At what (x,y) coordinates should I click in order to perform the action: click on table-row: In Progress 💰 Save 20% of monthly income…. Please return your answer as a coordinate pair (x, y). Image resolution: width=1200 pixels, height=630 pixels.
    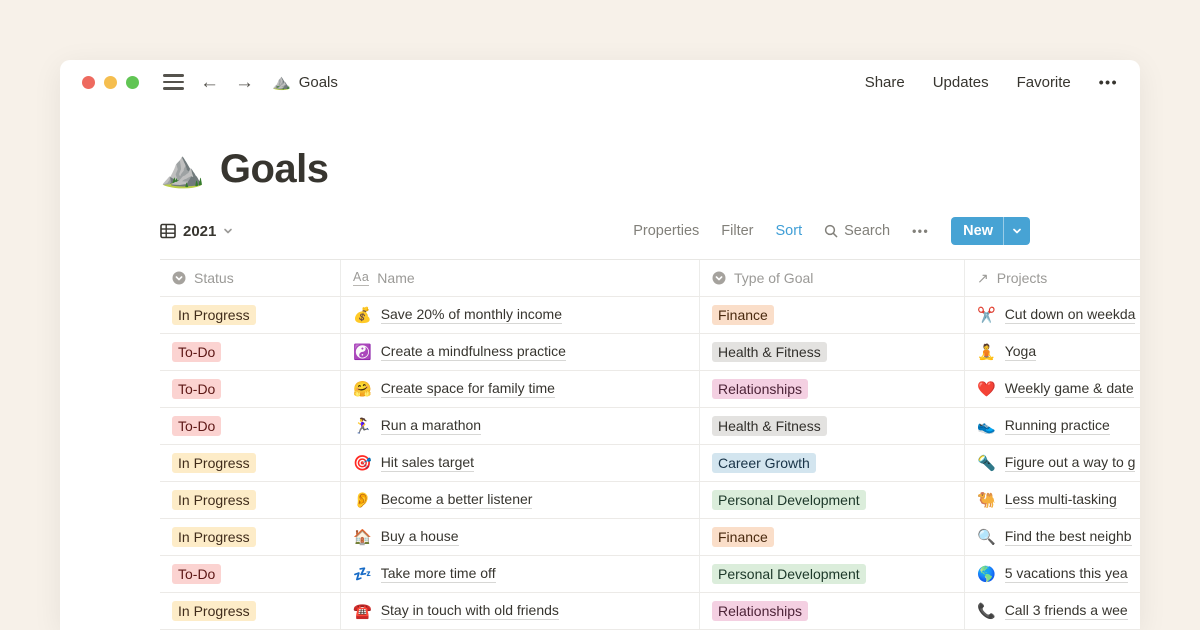
    Looking at the image, I should click on (650, 315).